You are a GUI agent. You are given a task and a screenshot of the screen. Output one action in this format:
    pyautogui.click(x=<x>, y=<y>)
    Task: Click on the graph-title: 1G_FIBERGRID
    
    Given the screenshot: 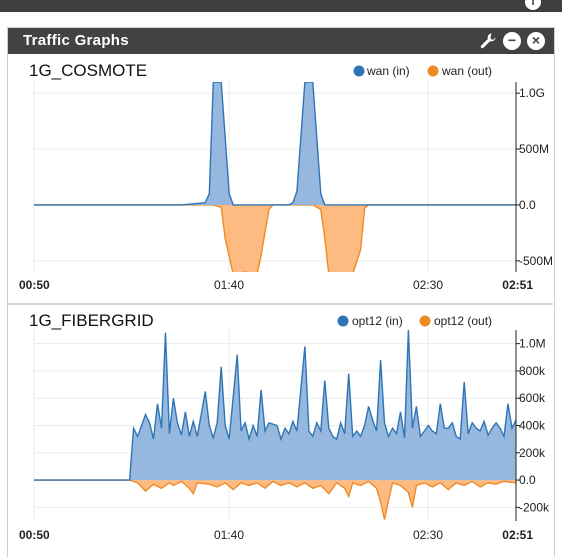 What is the action you would take?
    pyautogui.click(x=91, y=320)
    